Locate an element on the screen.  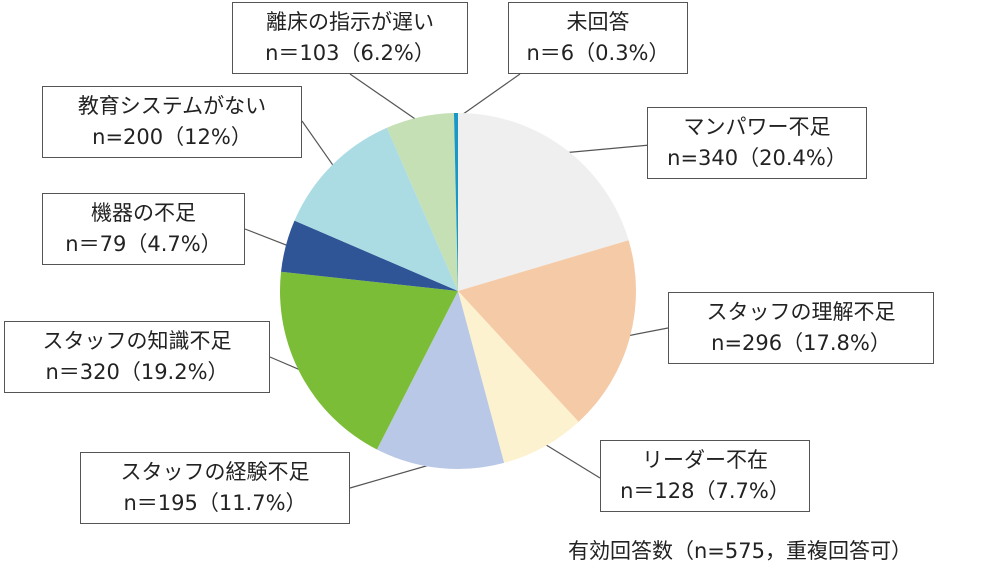
label-staff-experience: スタッフの経験不足 n＝195（11.7%） is located at coordinates (215, 488).